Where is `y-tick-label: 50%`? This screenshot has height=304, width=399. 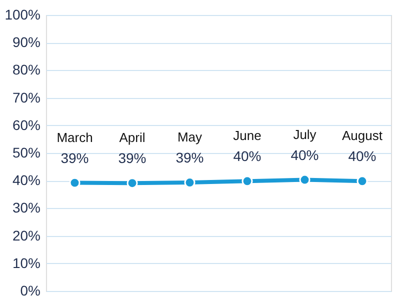
y-tick-label: 50% is located at coordinates (26, 152).